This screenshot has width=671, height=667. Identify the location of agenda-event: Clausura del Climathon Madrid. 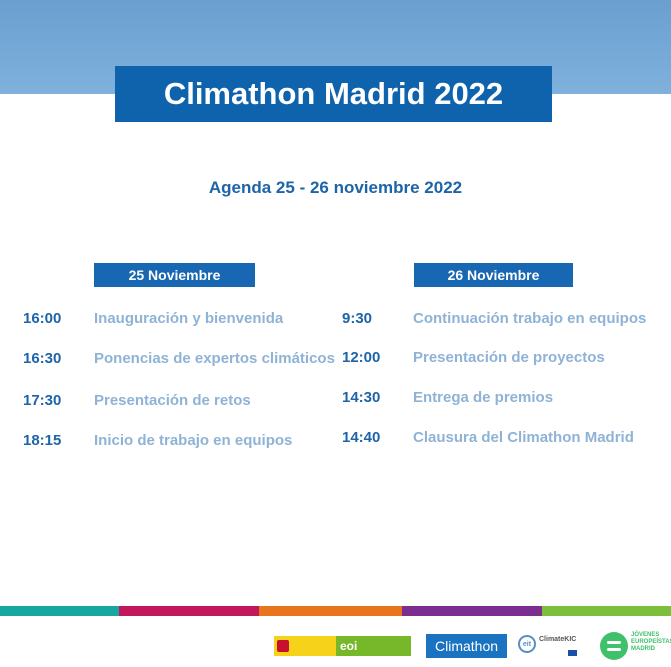
(523, 437).